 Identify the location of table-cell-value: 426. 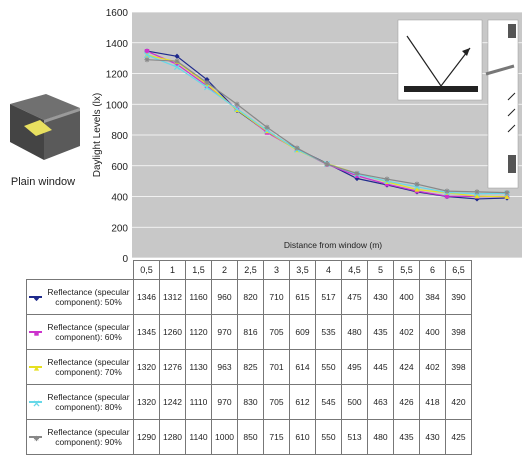
(406, 402).